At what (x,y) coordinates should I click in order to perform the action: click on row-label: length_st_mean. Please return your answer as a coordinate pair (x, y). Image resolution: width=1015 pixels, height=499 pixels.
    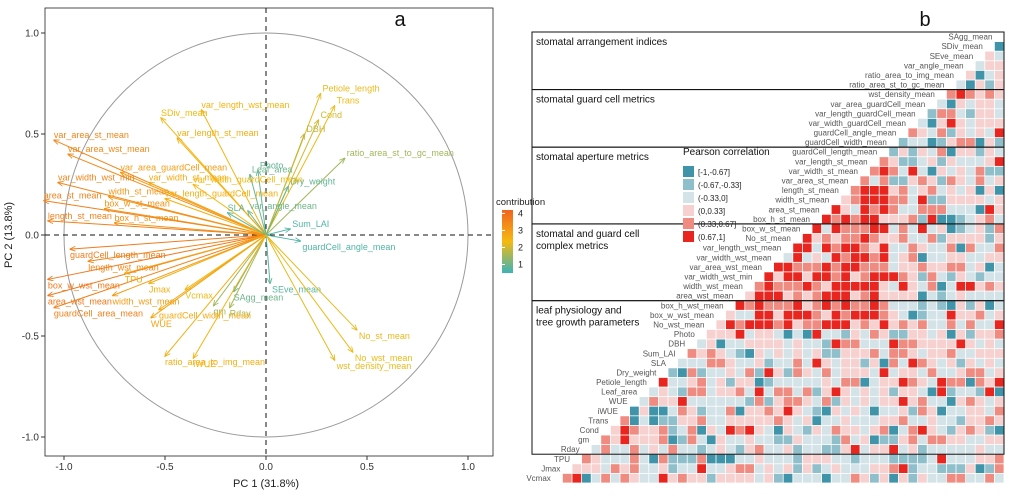
    Looking at the image, I should click on (810, 190).